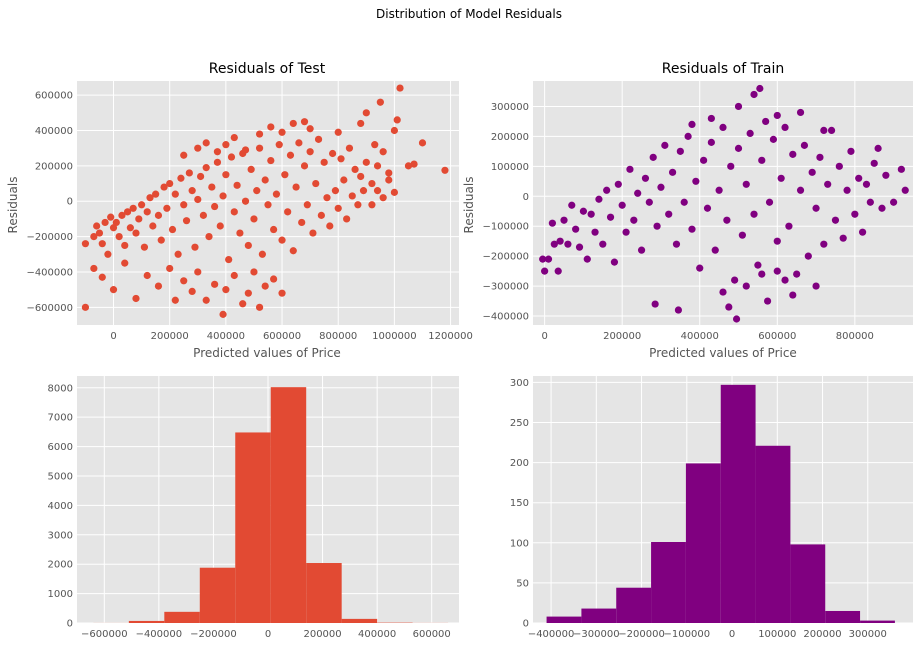  What do you see at coordinates (723, 353) in the screenshot?
I see `train-scatter-xlabel: Predicted values of Price` at bounding box center [723, 353].